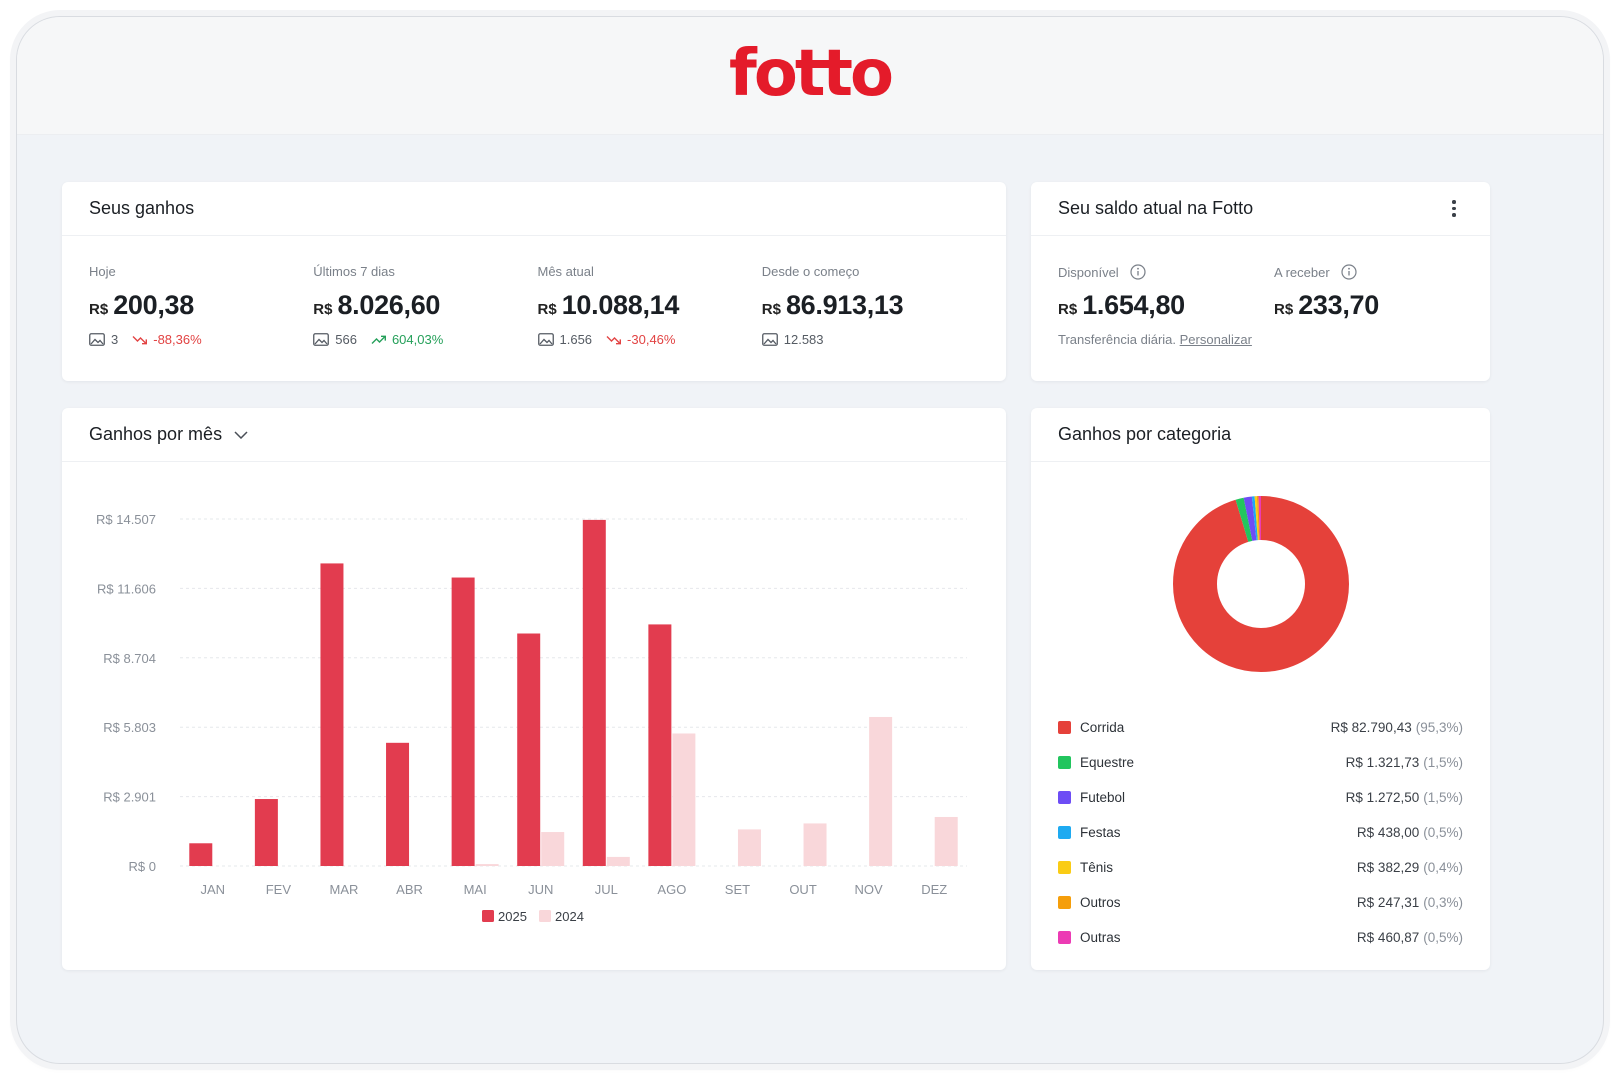 This screenshot has width=1620, height=1080. What do you see at coordinates (1156, 208) in the screenshot?
I see `balance-title: Seu saldo atual na Fotto` at bounding box center [1156, 208].